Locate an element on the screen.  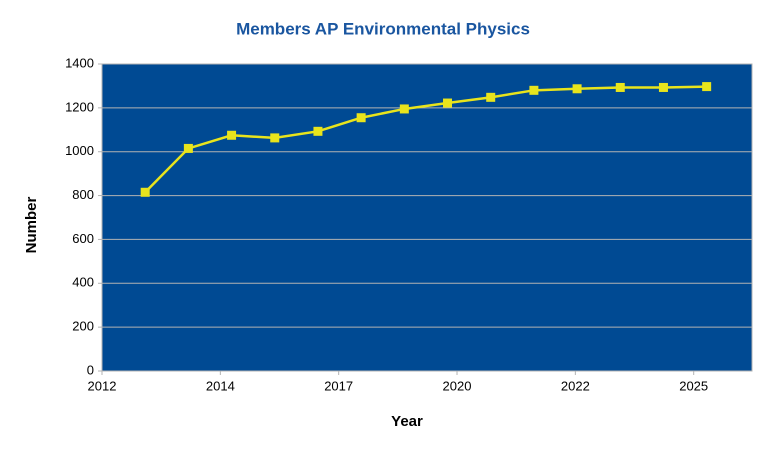
y-tick-label: 800 is located at coordinates (83, 194).